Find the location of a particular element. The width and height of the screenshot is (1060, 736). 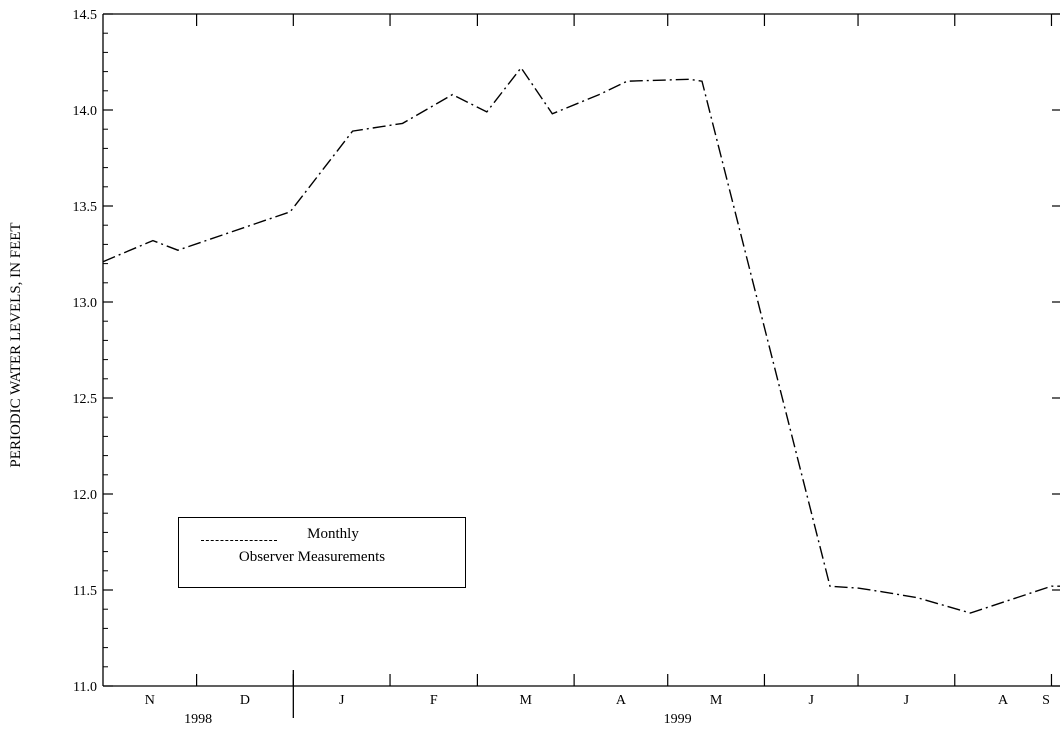

y-tick-label: 12.5 is located at coordinates (85, 399).